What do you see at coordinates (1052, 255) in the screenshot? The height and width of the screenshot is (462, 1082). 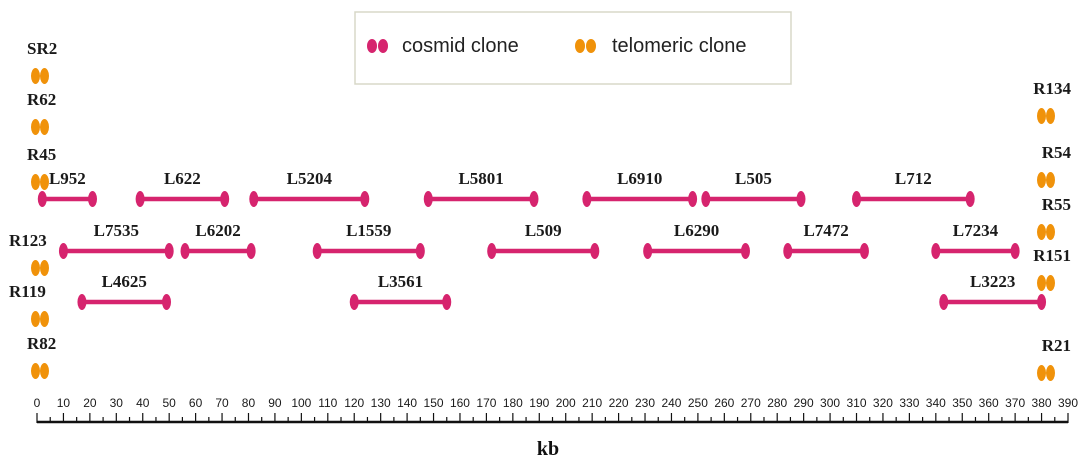 I see `telomeric-label: R151` at bounding box center [1052, 255].